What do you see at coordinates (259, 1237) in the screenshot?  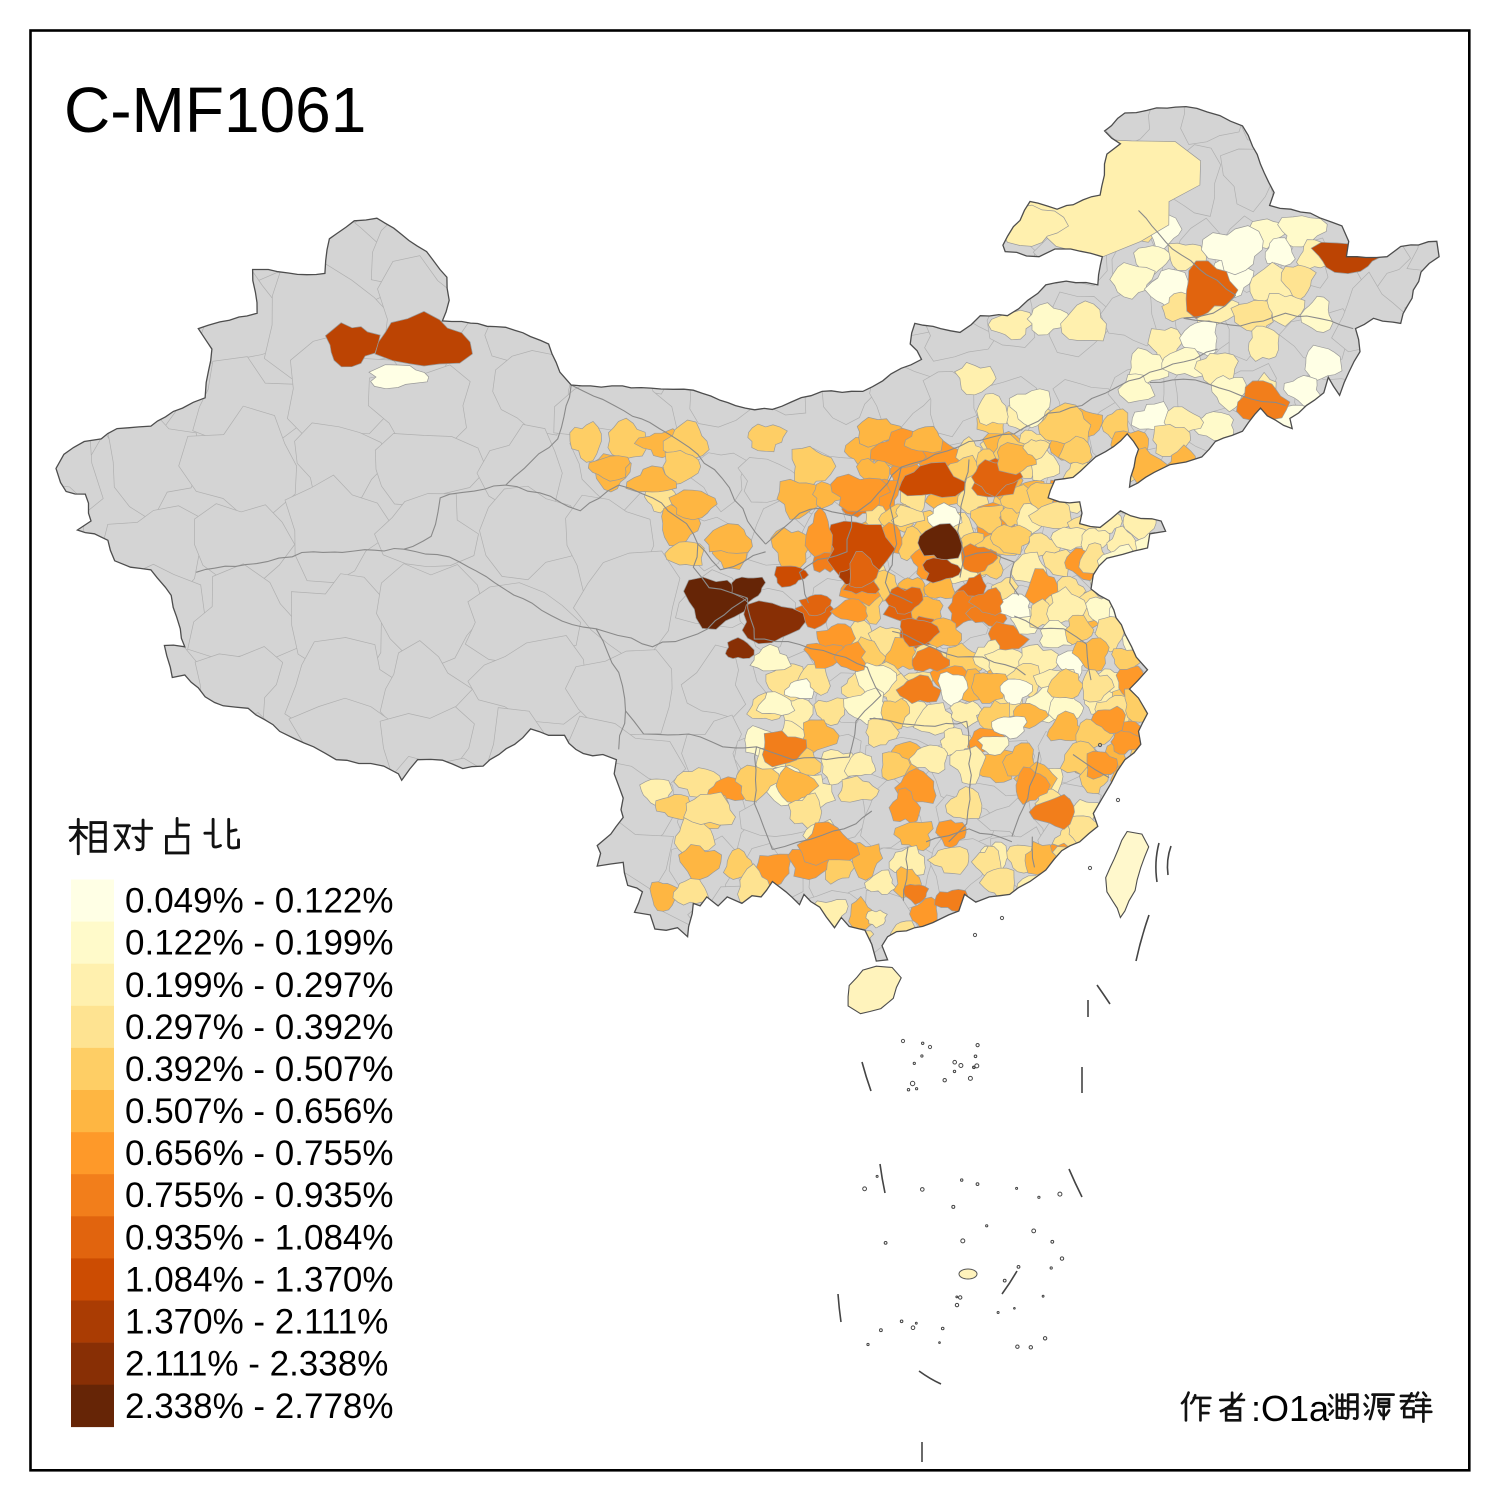 I see `svg-text: 0.935% - 1.084%` at bounding box center [259, 1237].